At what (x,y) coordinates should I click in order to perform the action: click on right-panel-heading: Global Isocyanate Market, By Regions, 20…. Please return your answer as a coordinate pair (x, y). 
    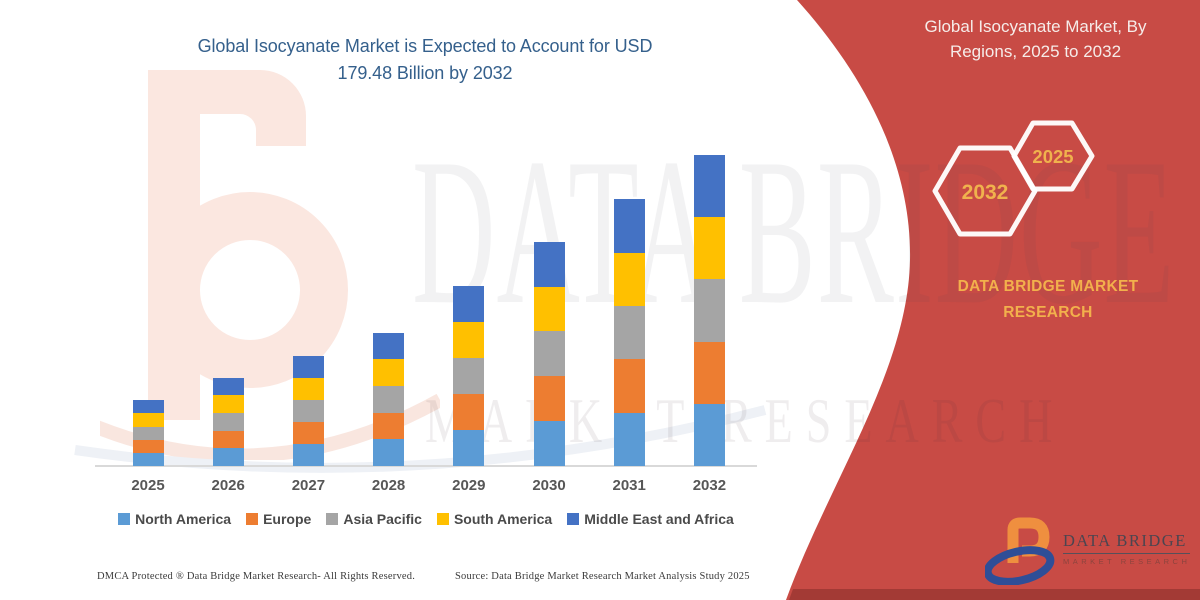
    Looking at the image, I should click on (1035, 39).